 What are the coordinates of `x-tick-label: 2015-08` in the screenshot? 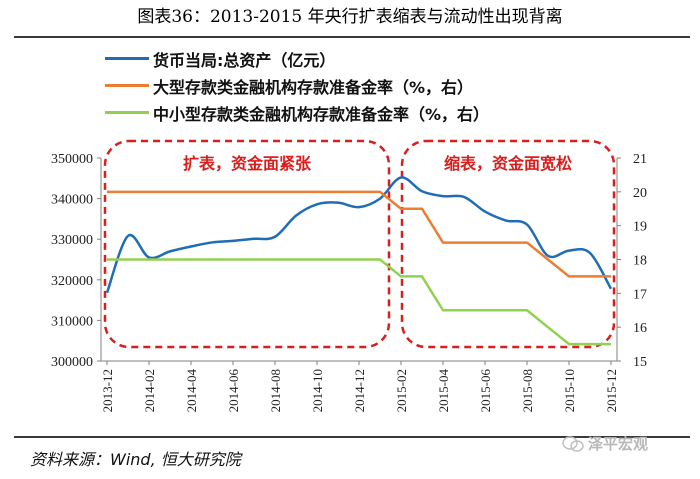 It's located at (527, 390).